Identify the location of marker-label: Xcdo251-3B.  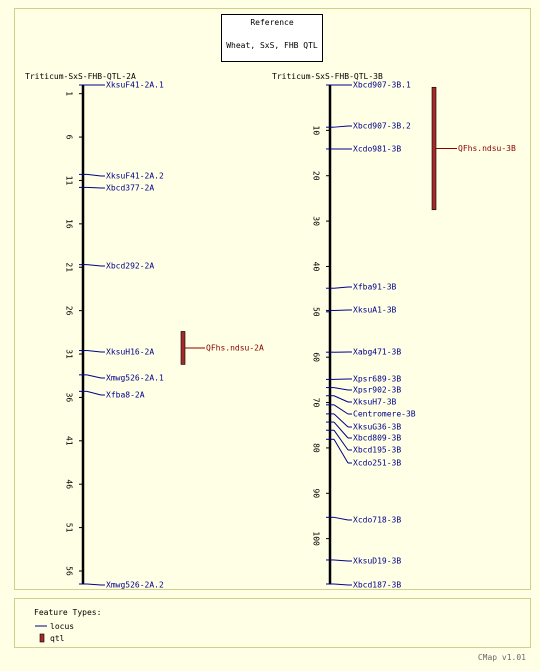
(377, 463).